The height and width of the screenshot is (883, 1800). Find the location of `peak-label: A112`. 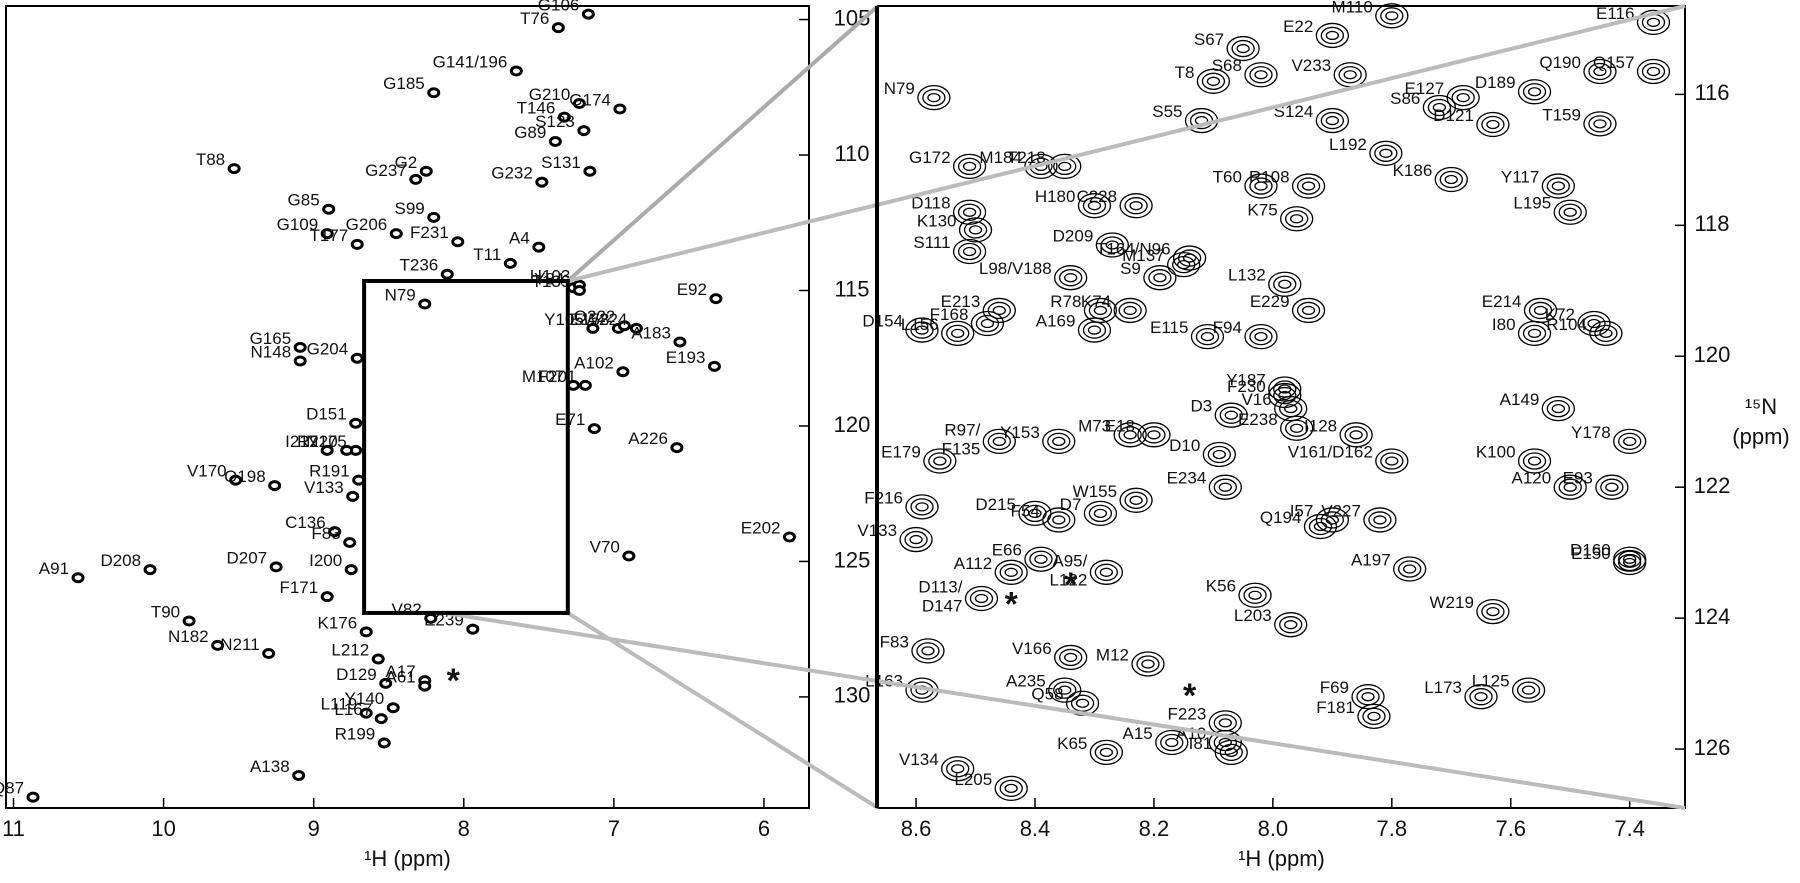

peak-label: A112 is located at coordinates (973, 563).